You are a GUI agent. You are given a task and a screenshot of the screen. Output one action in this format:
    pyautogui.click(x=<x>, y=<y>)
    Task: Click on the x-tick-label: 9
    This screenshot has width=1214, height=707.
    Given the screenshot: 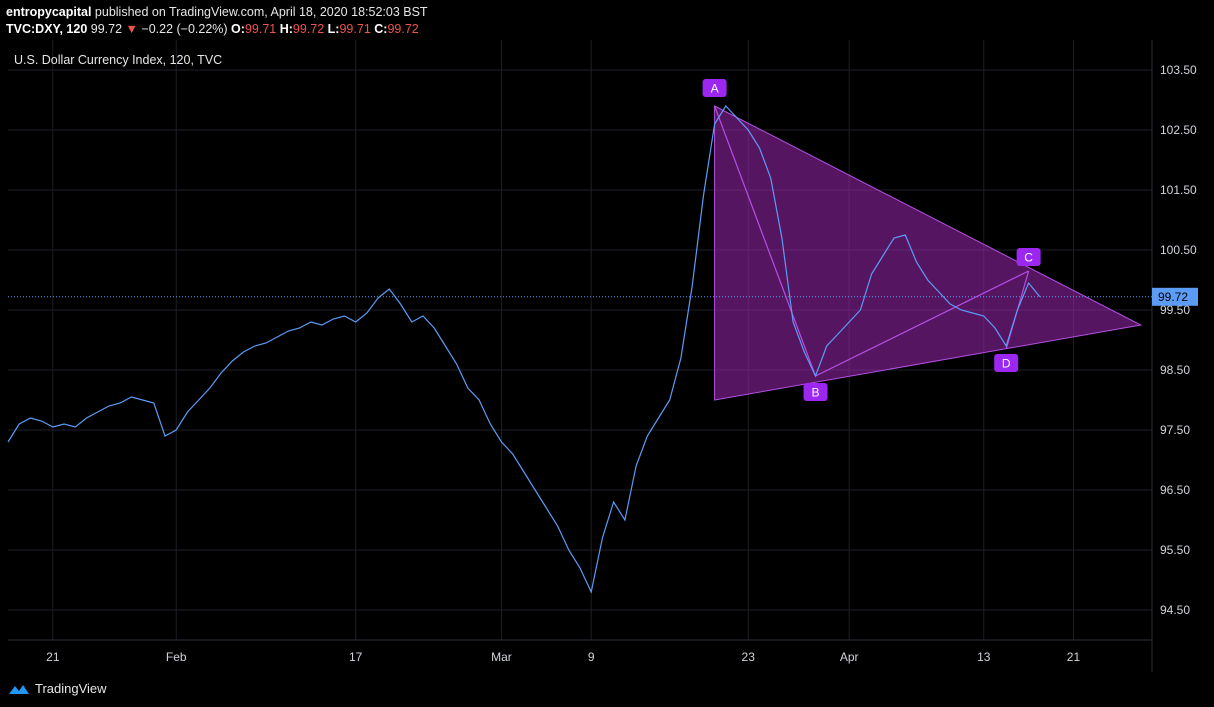 What is the action you would take?
    pyautogui.click(x=591, y=657)
    